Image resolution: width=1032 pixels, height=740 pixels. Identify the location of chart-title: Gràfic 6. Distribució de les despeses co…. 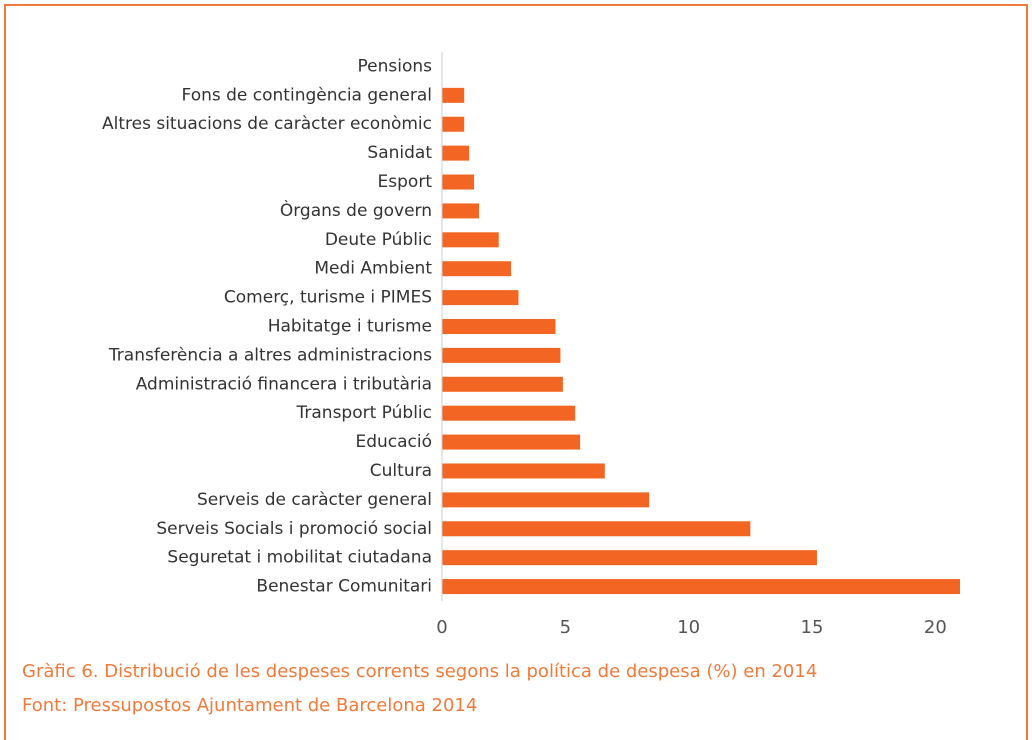
(419, 671).